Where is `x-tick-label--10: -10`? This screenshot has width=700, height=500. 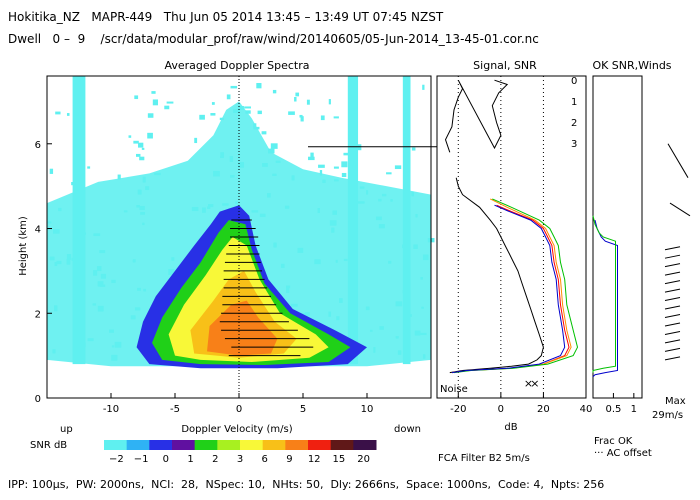
x-tick-label--10: -10 is located at coordinates (111, 409).